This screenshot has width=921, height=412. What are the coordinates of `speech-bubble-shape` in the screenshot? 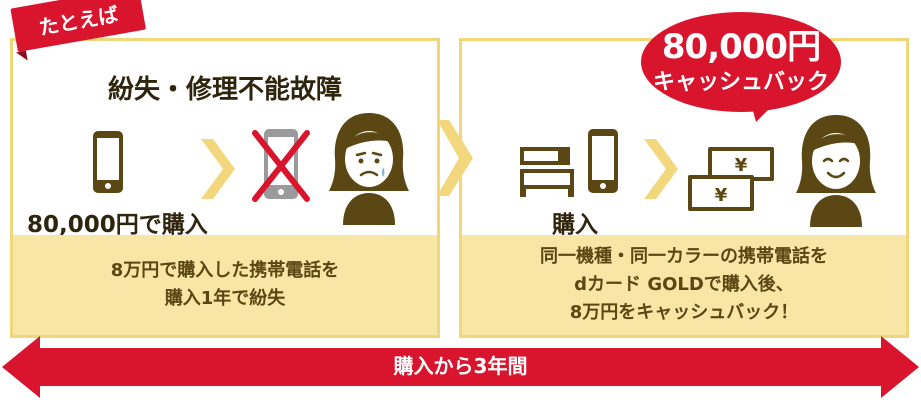 It's located at (741, 67).